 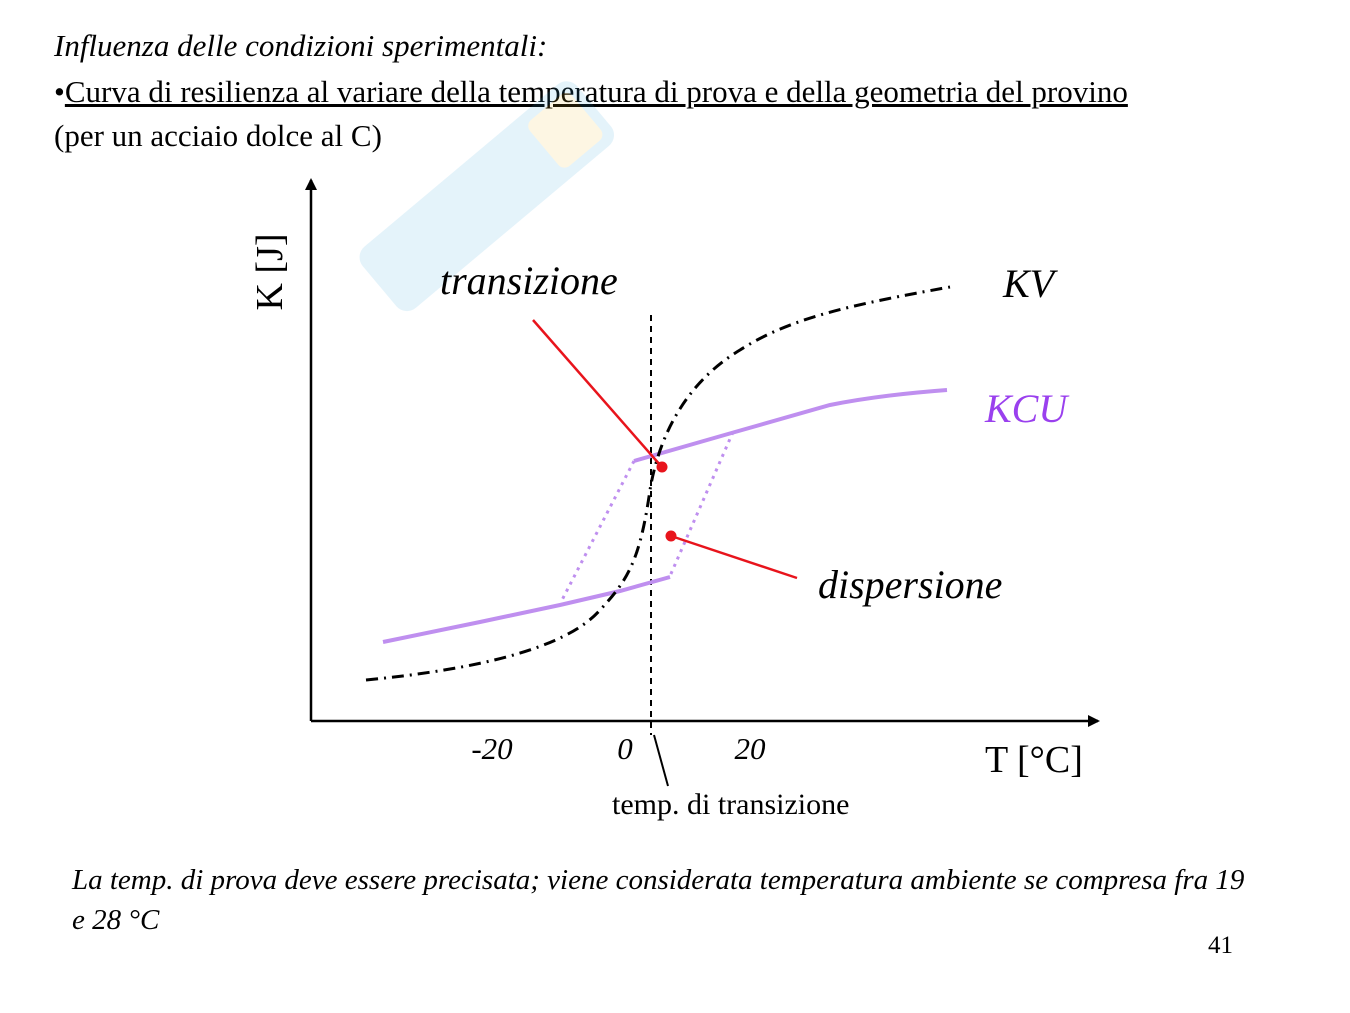 What do you see at coordinates (662, 467) in the screenshot?
I see `transition-point-marker` at bounding box center [662, 467].